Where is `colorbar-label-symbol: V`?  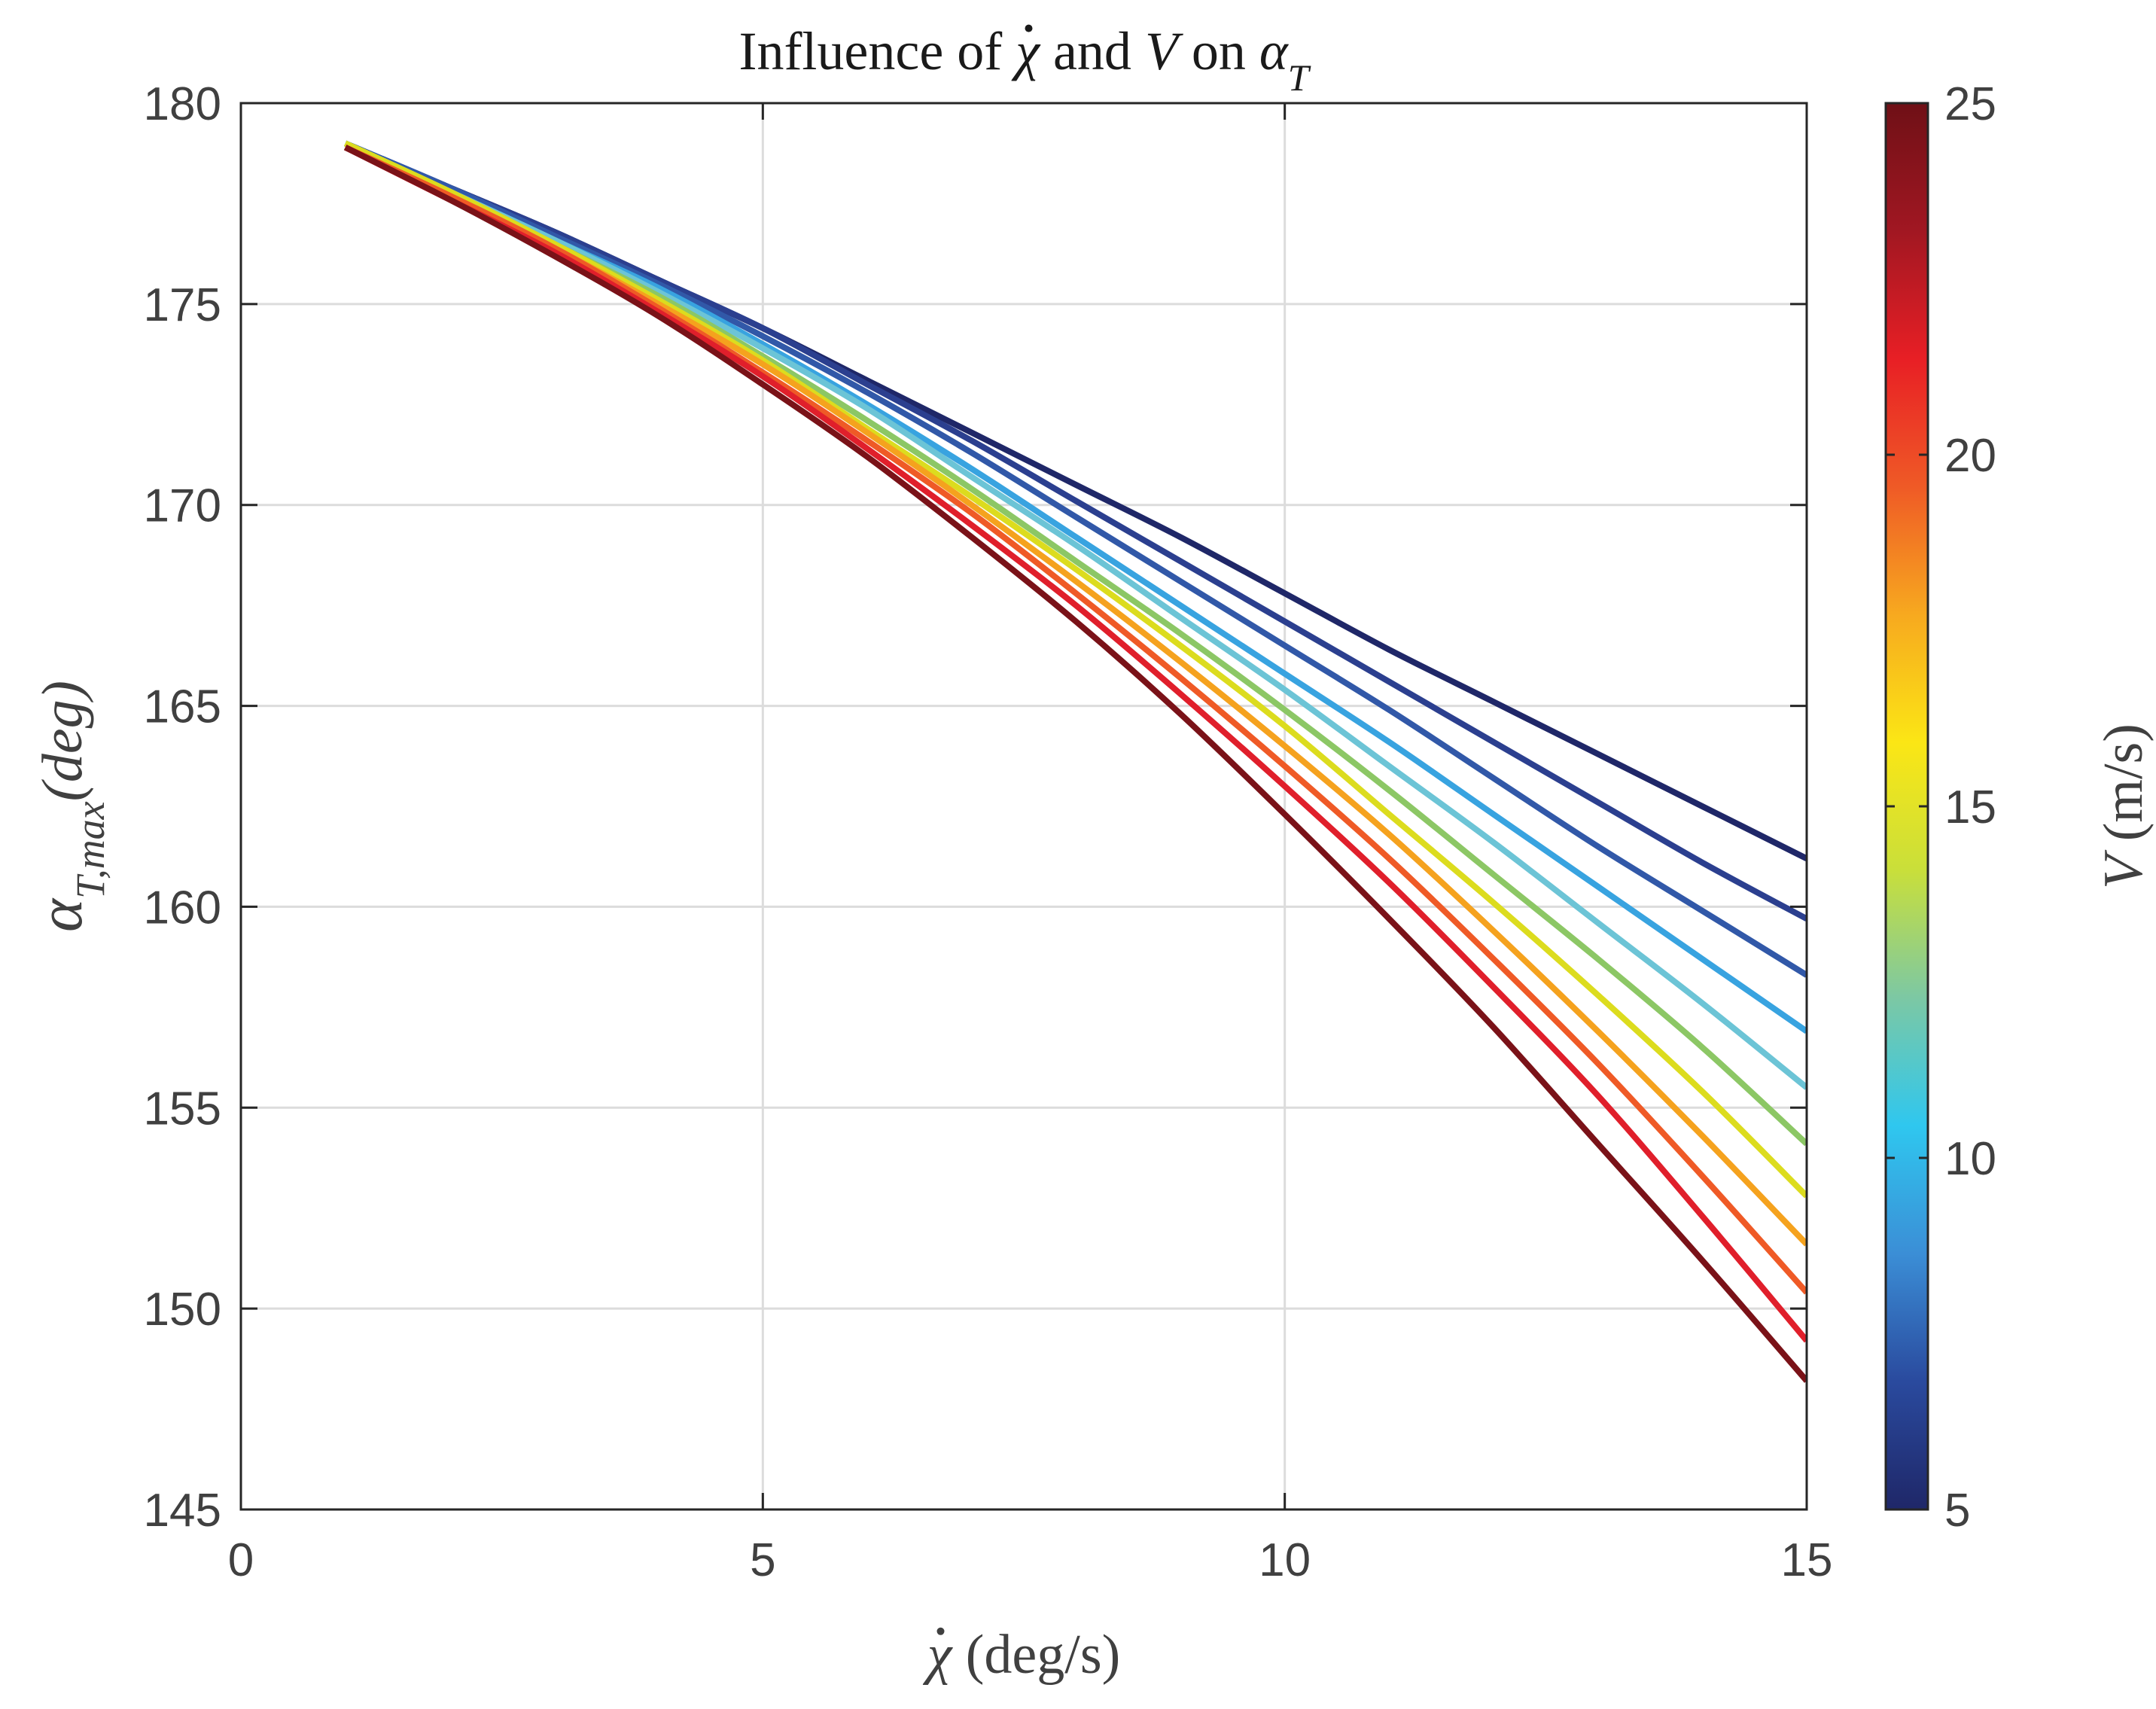 colorbar-label-symbol: V is located at coordinates (2123, 869).